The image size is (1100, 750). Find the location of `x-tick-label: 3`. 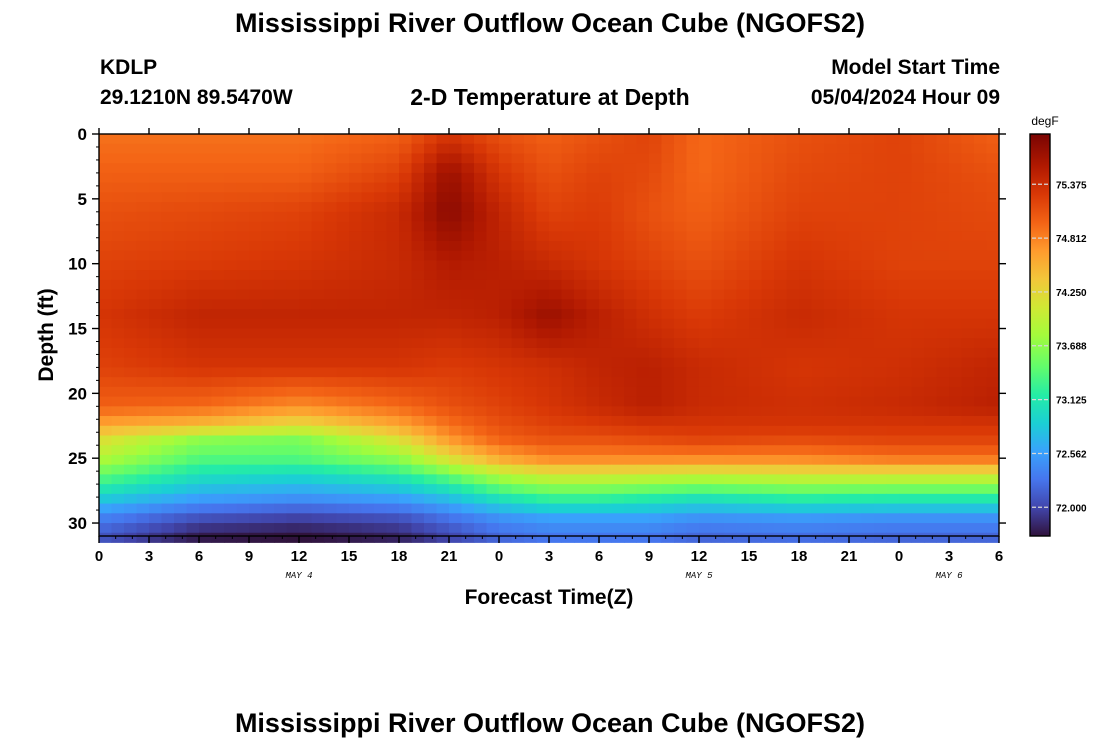

x-tick-label: 3 is located at coordinates (549, 556).